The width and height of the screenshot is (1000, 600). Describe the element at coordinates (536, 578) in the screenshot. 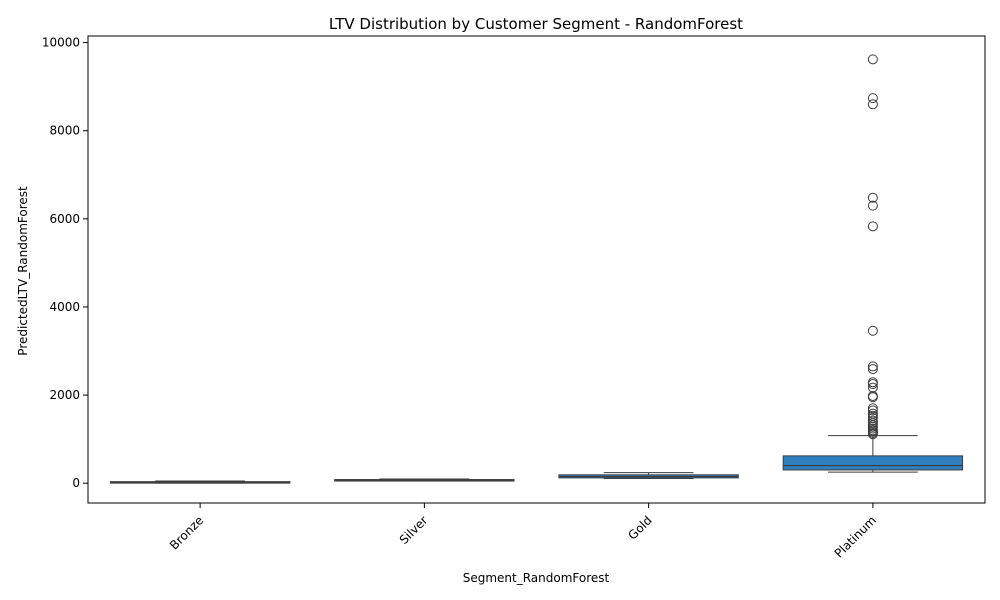

I see `x-axis-label: Segment_RandomForest` at that location.